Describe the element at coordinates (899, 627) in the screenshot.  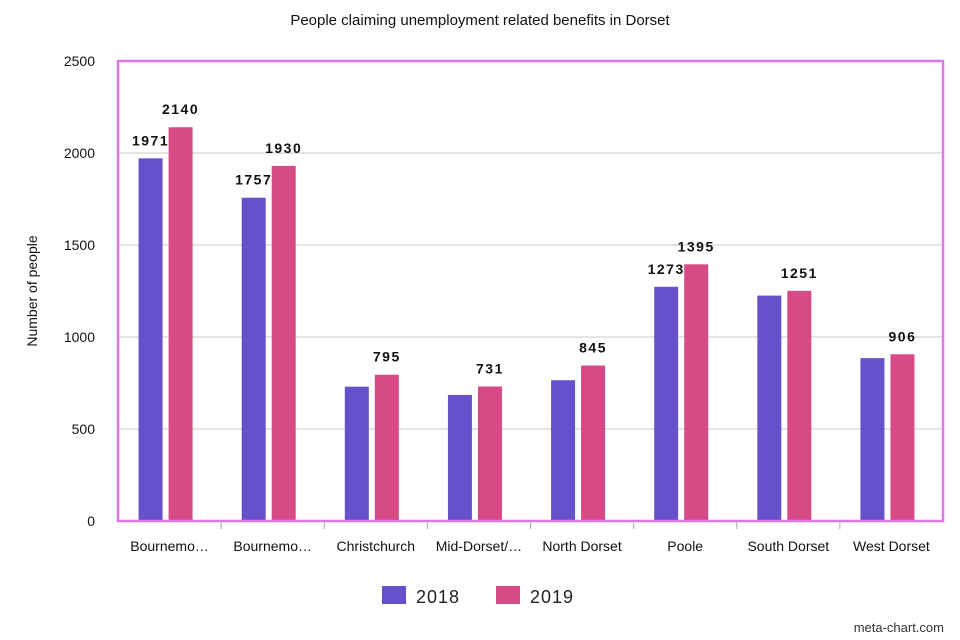
I see `watermark: meta-chart.com` at that location.